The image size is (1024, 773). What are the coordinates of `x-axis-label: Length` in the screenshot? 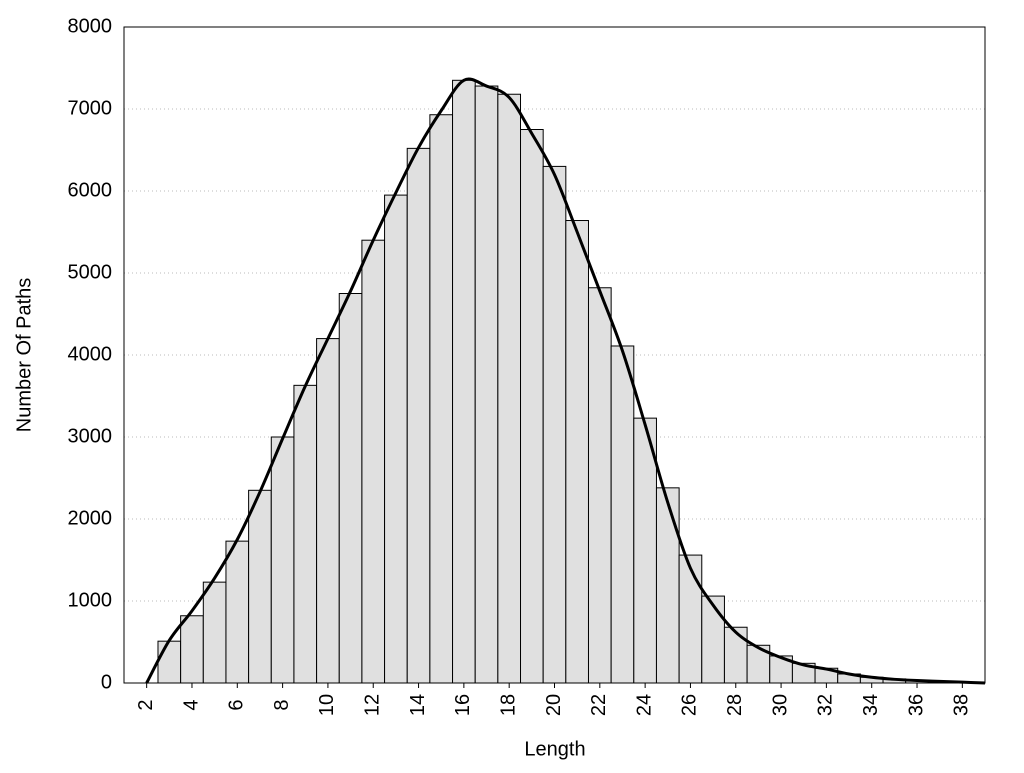 It's located at (554, 749).